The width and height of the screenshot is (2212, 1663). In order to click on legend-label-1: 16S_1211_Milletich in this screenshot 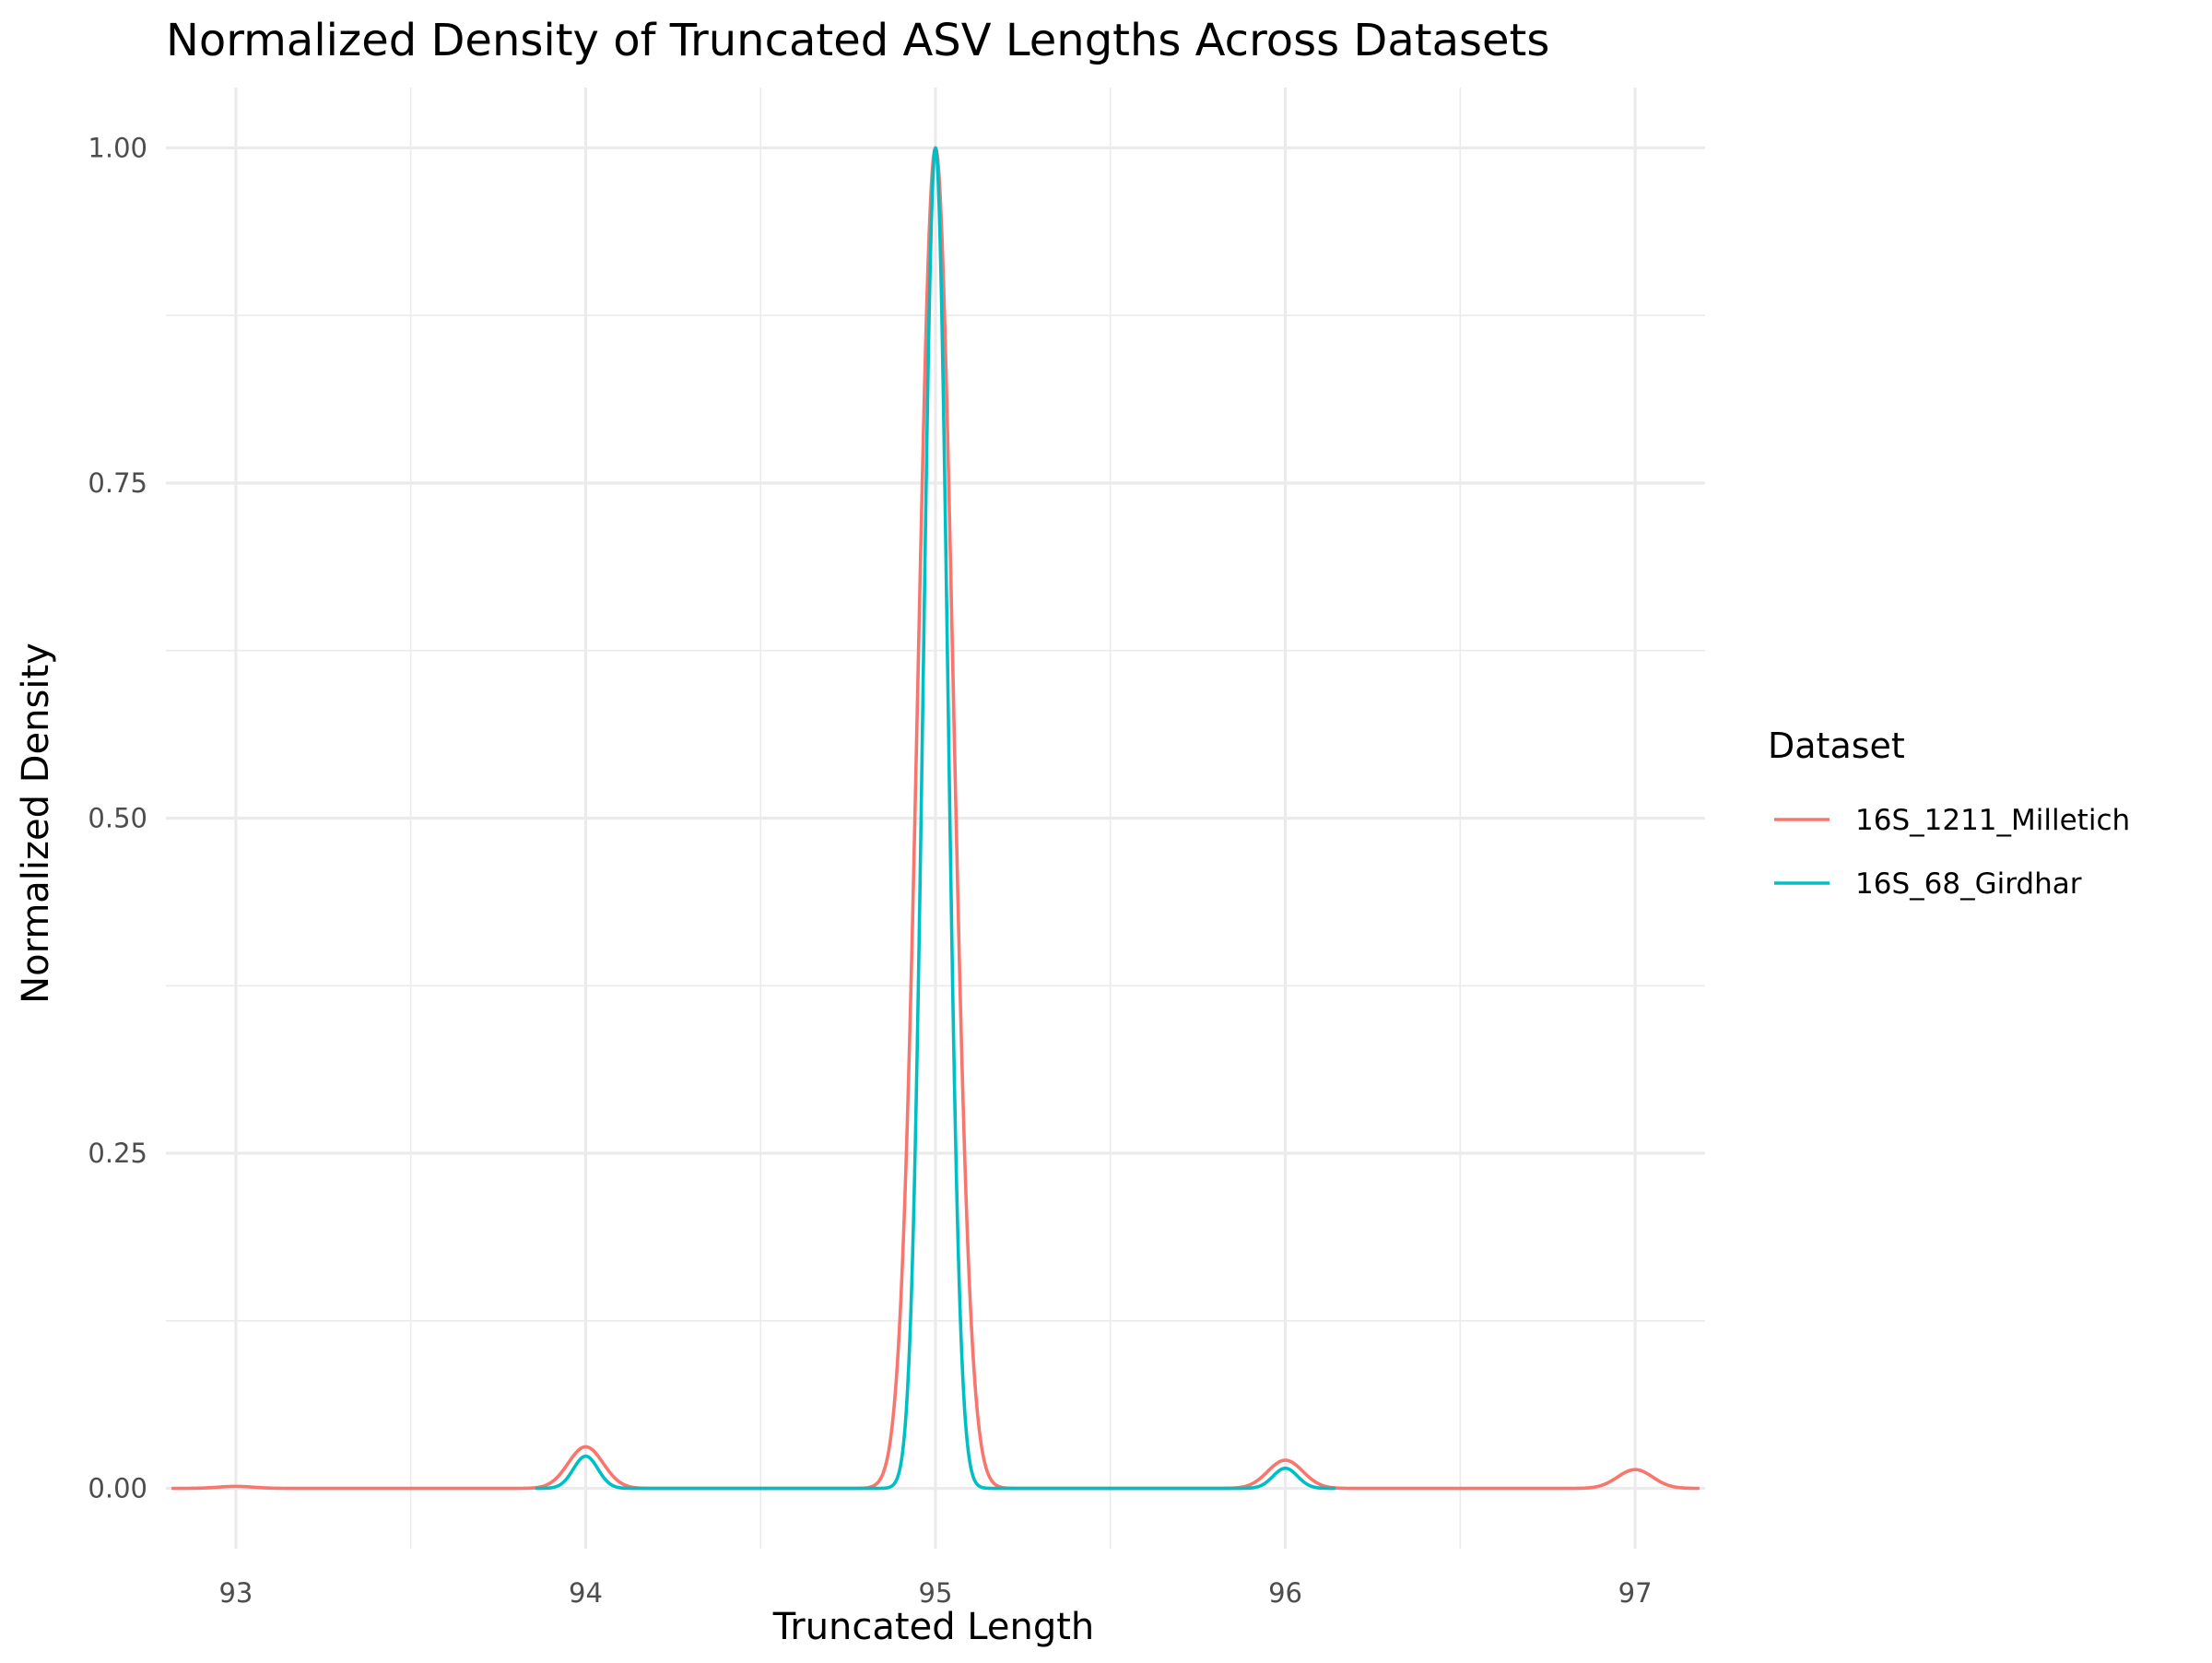, I will do `click(1992, 820)`.